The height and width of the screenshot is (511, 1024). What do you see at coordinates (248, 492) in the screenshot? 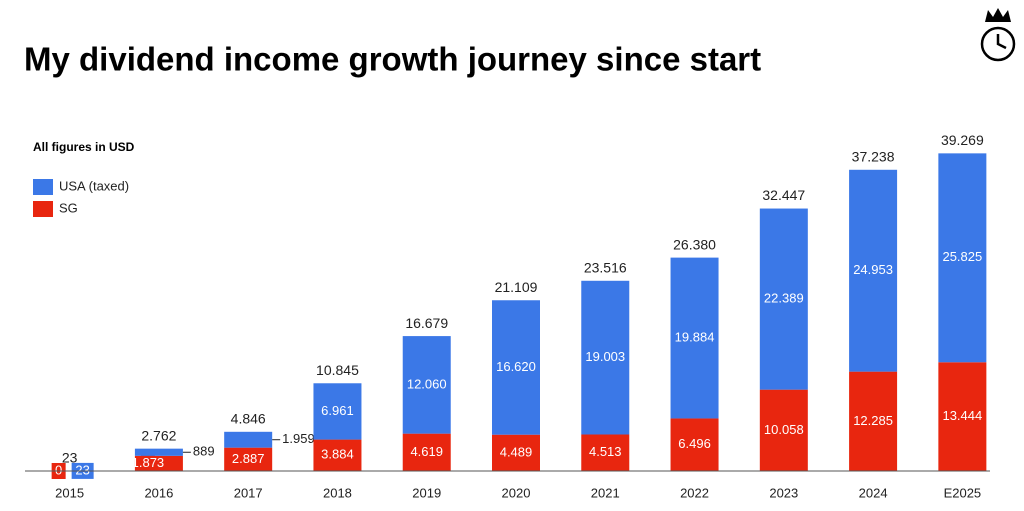
I see `x-tick-label: 2017` at bounding box center [248, 492].